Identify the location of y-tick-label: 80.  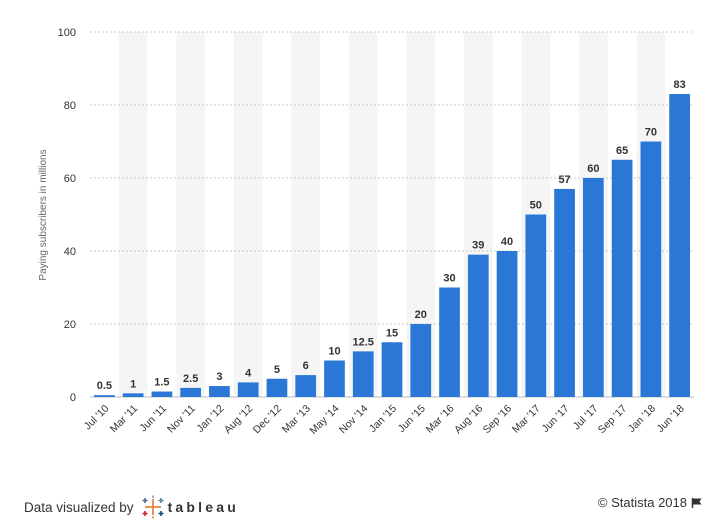
(70, 106).